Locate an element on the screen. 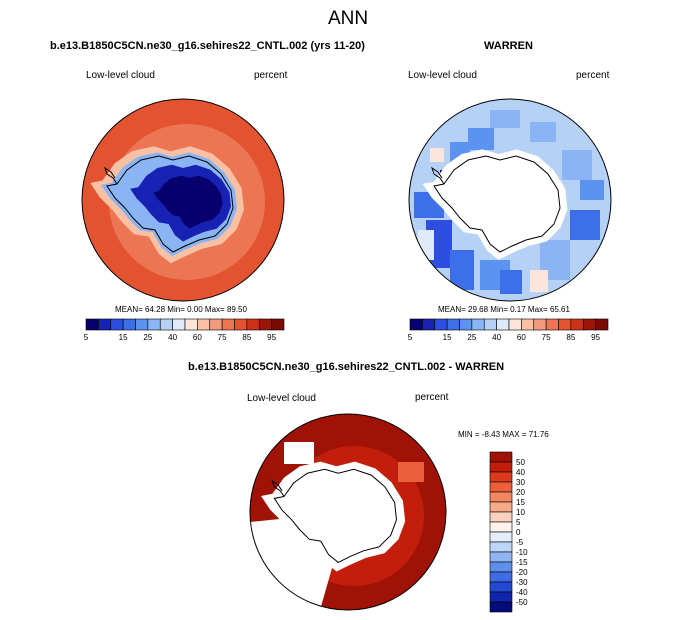 The width and height of the screenshot is (696, 620). panel-3-missing-patch is located at coordinates (299, 453).